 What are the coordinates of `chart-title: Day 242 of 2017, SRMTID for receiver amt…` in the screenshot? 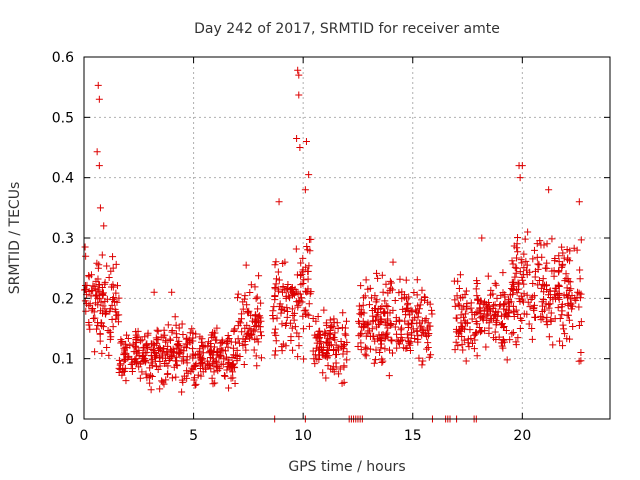 It's located at (347, 29).